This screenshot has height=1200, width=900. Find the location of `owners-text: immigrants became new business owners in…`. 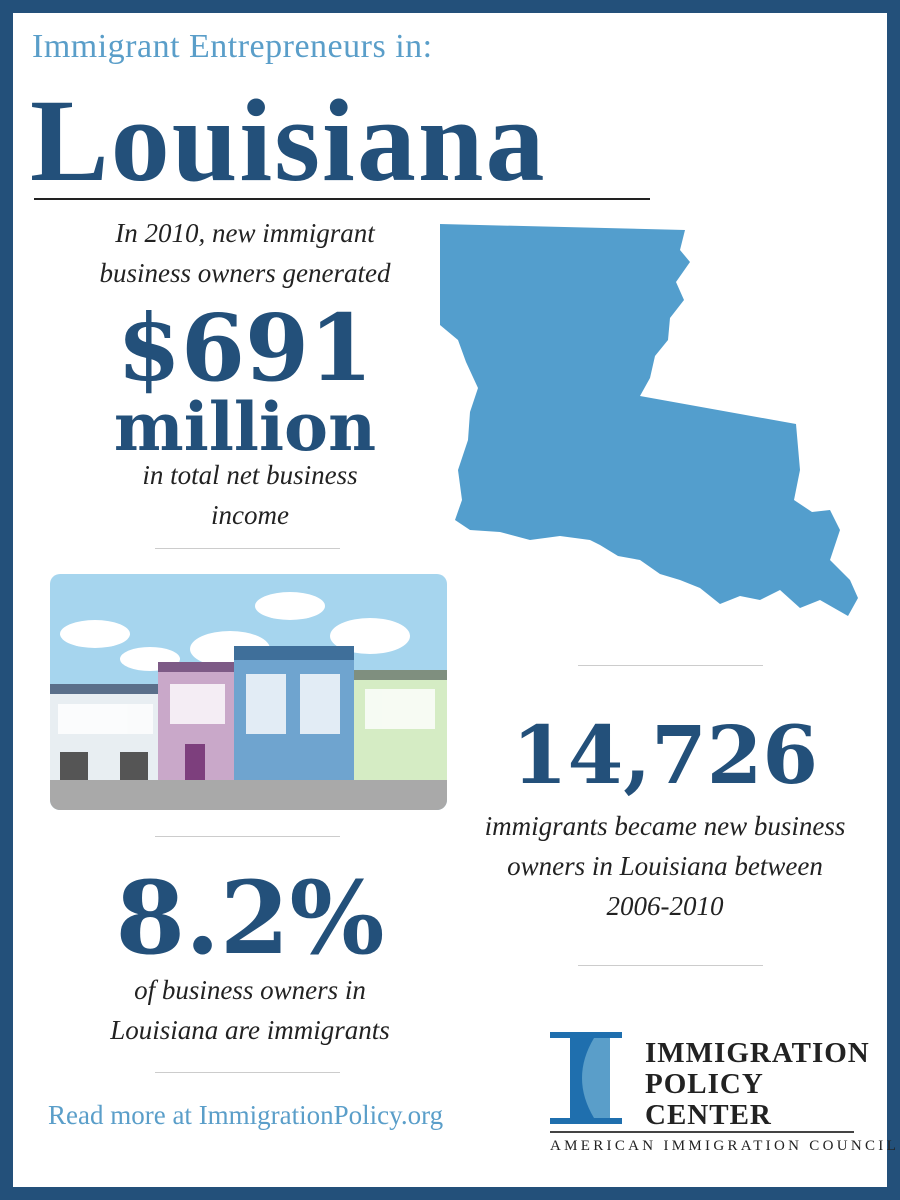

owners-text: immigrants became new business owners in… is located at coordinates (665, 866).